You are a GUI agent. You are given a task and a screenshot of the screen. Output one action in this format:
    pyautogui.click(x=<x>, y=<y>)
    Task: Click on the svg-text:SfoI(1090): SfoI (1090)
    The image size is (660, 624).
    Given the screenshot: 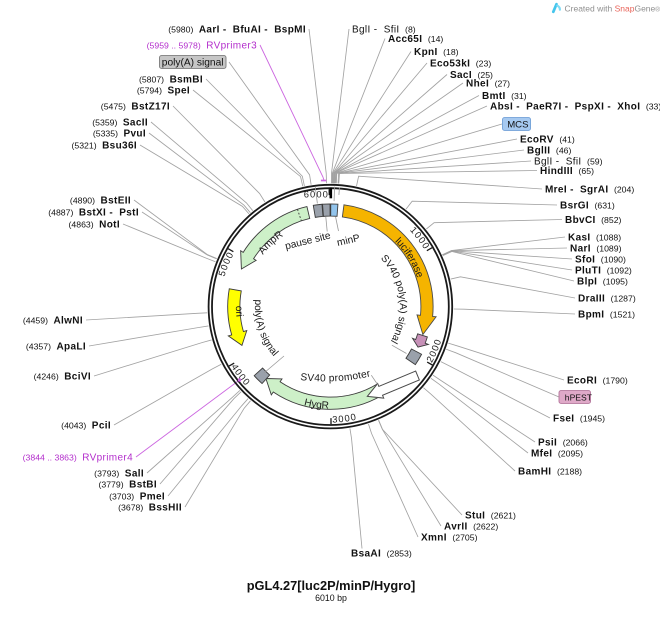 What is the action you would take?
    pyautogui.click(x=600, y=260)
    